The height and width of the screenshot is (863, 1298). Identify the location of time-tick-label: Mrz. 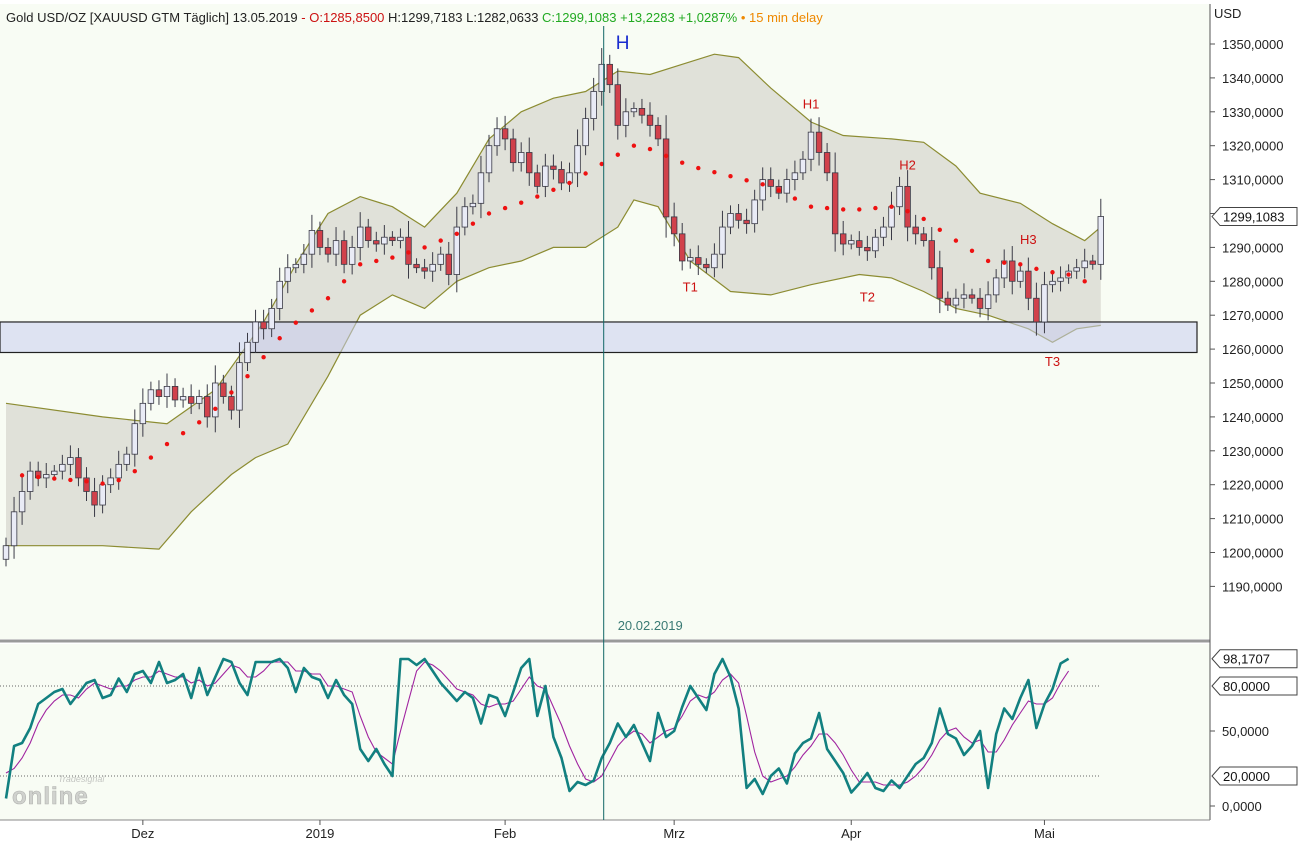
(674, 833).